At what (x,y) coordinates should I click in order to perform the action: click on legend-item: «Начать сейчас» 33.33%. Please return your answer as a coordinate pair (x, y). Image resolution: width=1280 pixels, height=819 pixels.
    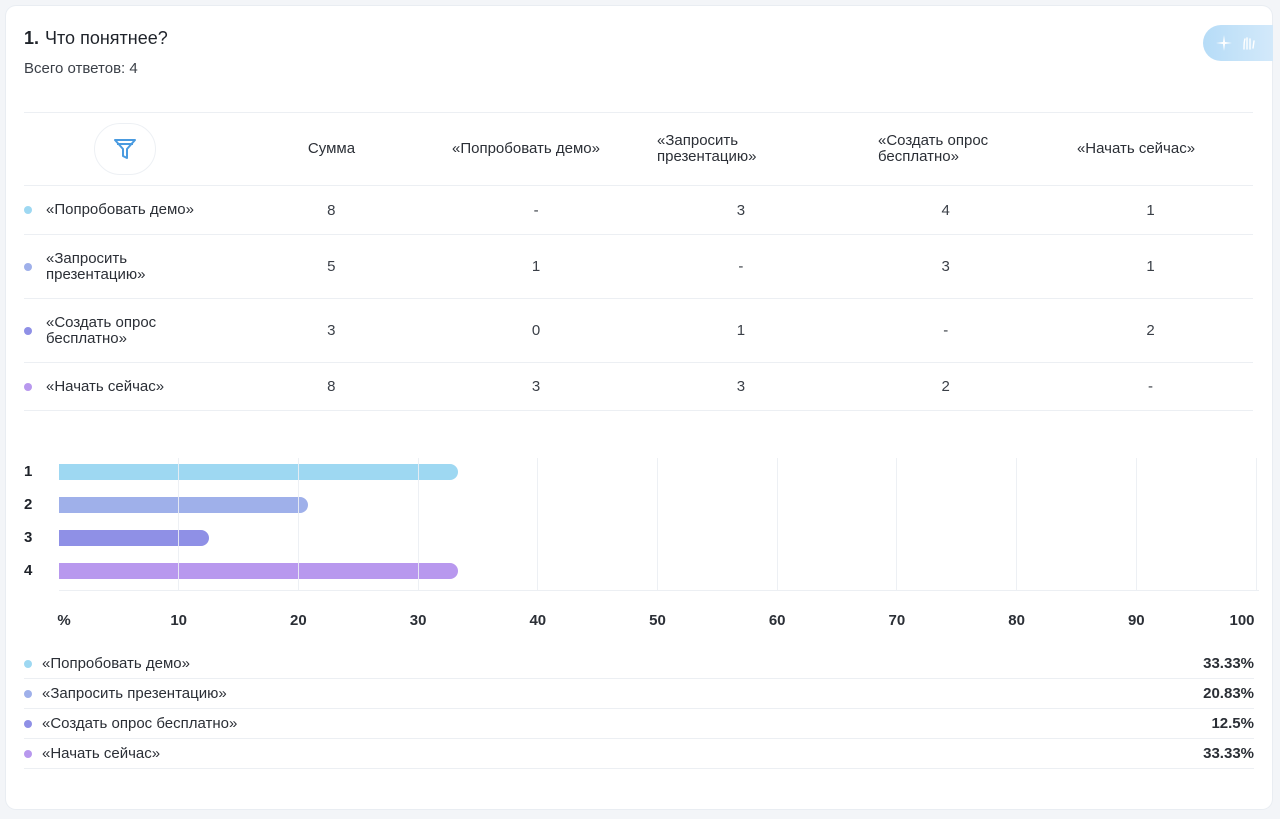
    Looking at the image, I should click on (639, 754).